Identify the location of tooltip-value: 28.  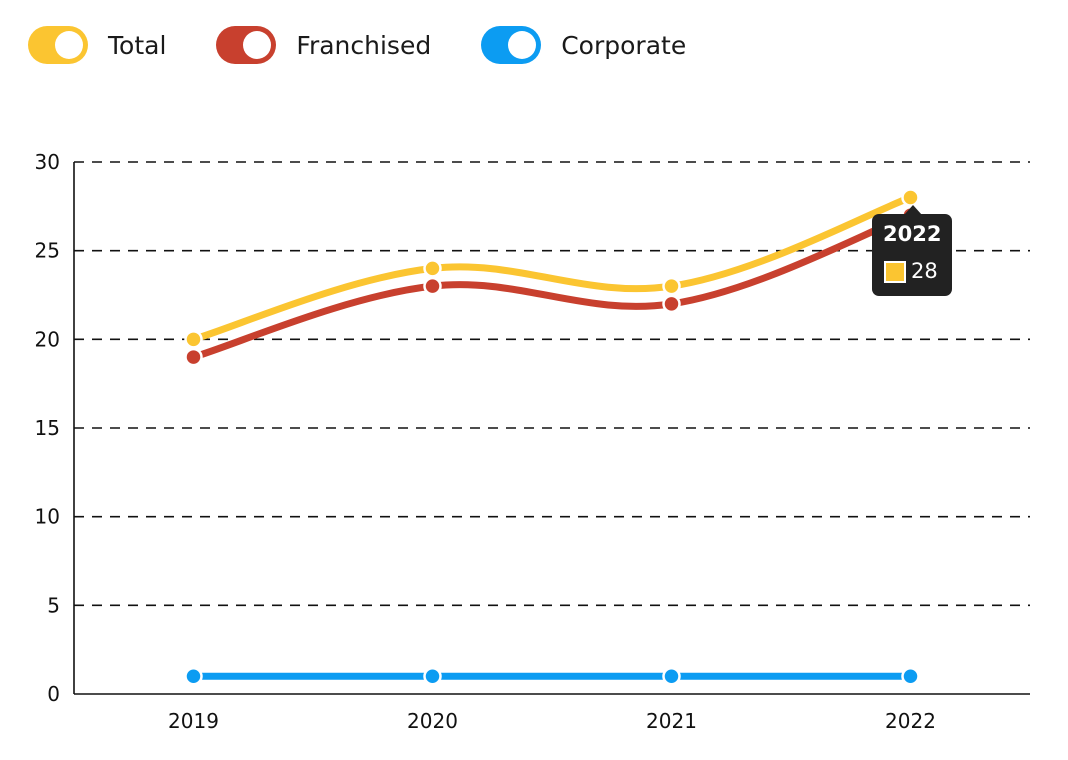
(924, 271).